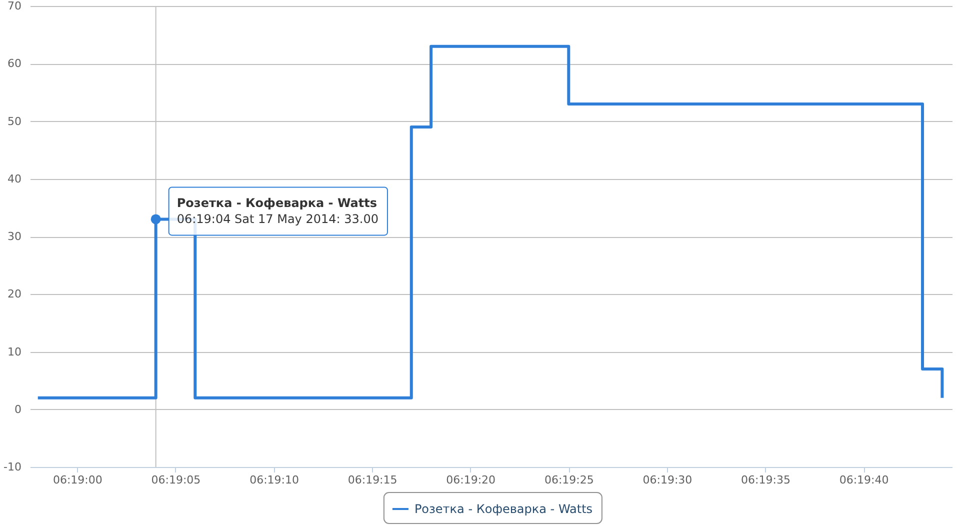 This screenshot has height=525, width=961. What do you see at coordinates (176, 480) in the screenshot?
I see `x-tick-label: 06:19:05` at bounding box center [176, 480].